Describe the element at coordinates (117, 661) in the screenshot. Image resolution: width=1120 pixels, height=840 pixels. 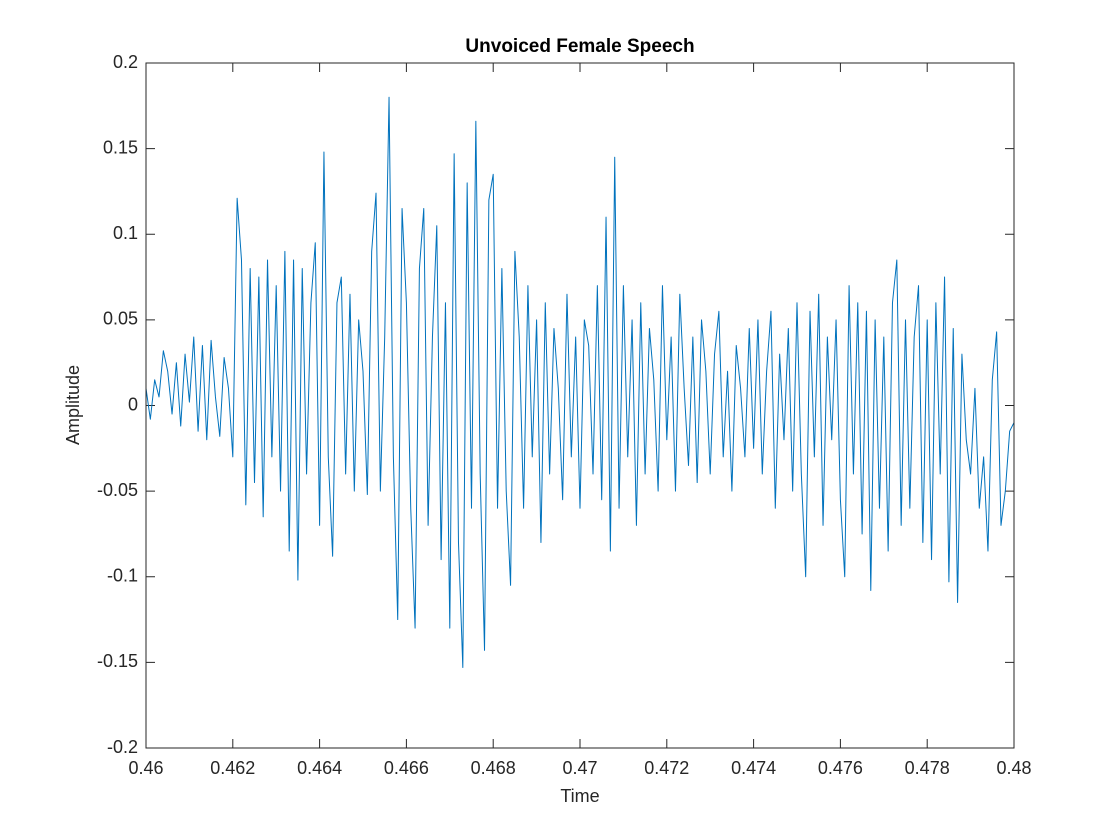
I see `y-tick-label: -0.15` at that location.